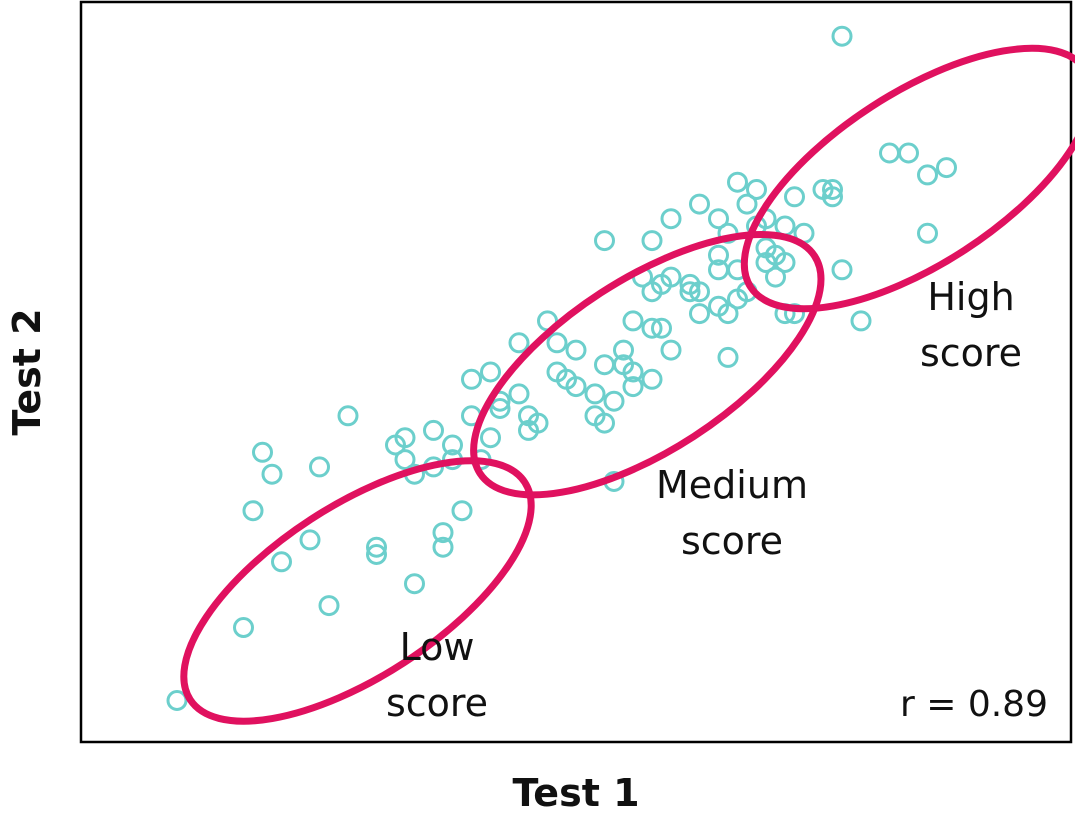 The width and height of the screenshot is (1075, 826). I want to click on group-label-high: High score, so click(971, 325).